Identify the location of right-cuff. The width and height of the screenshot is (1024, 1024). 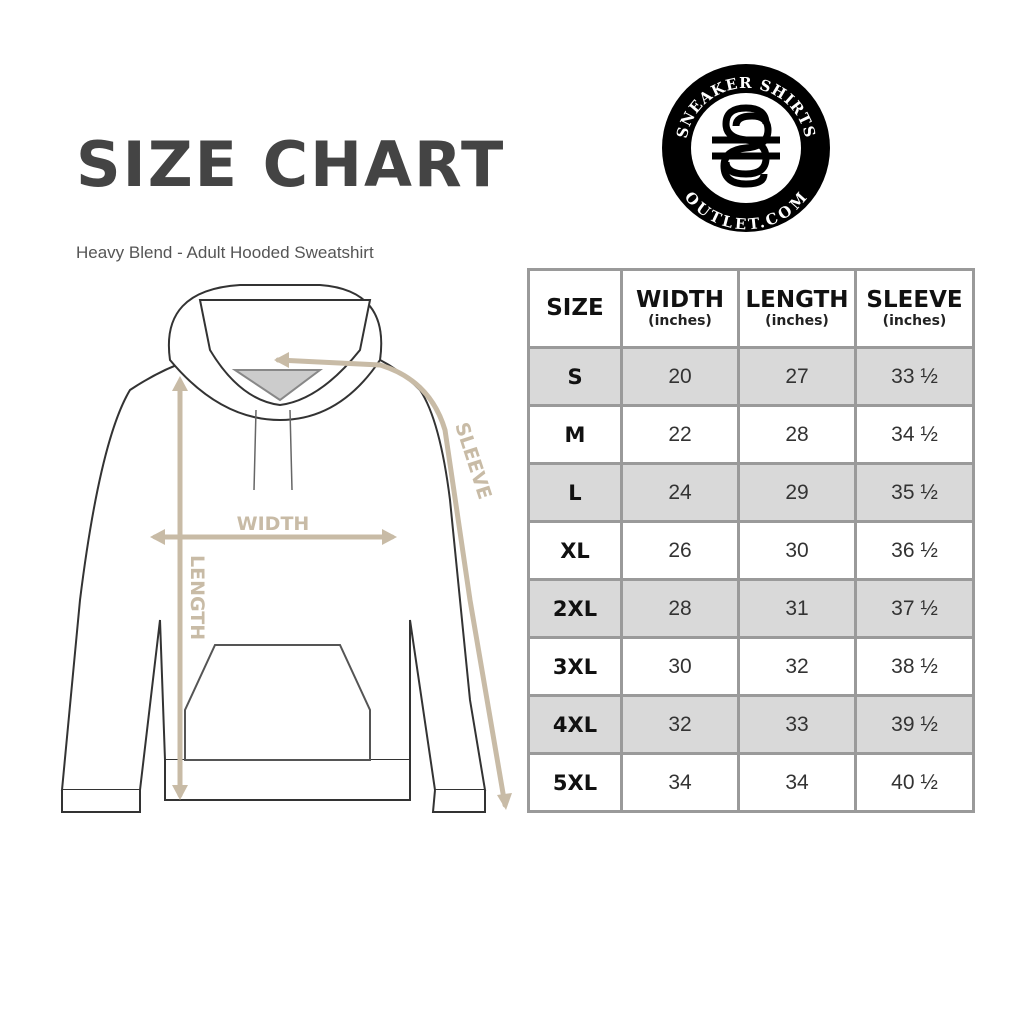
(458, 801).